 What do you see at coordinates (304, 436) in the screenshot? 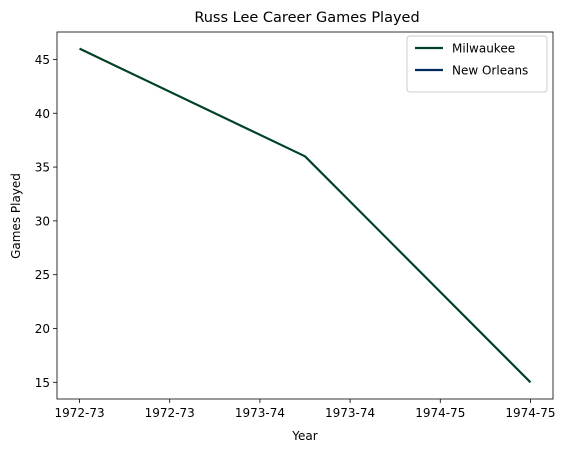
I see `x-axis-label: Year` at bounding box center [304, 436].